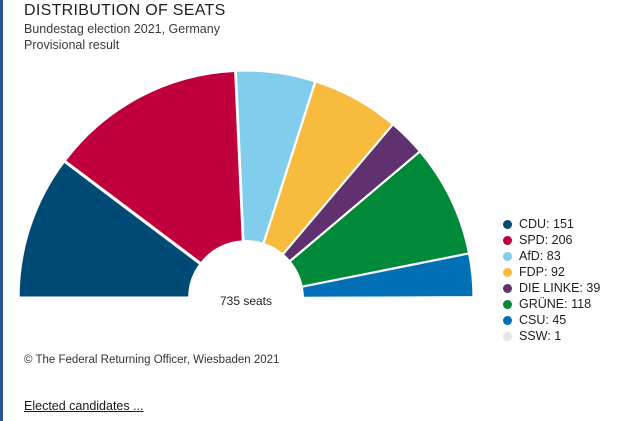 Image resolution: width=632 pixels, height=421 pixels. Describe the element at coordinates (110, 229) in the screenshot. I see `seat-segment-cdu` at that location.